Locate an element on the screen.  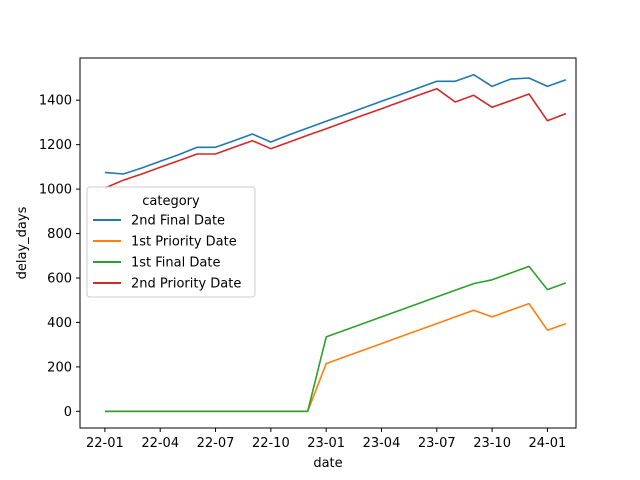
y-tick-label: 400 is located at coordinates (59, 323).